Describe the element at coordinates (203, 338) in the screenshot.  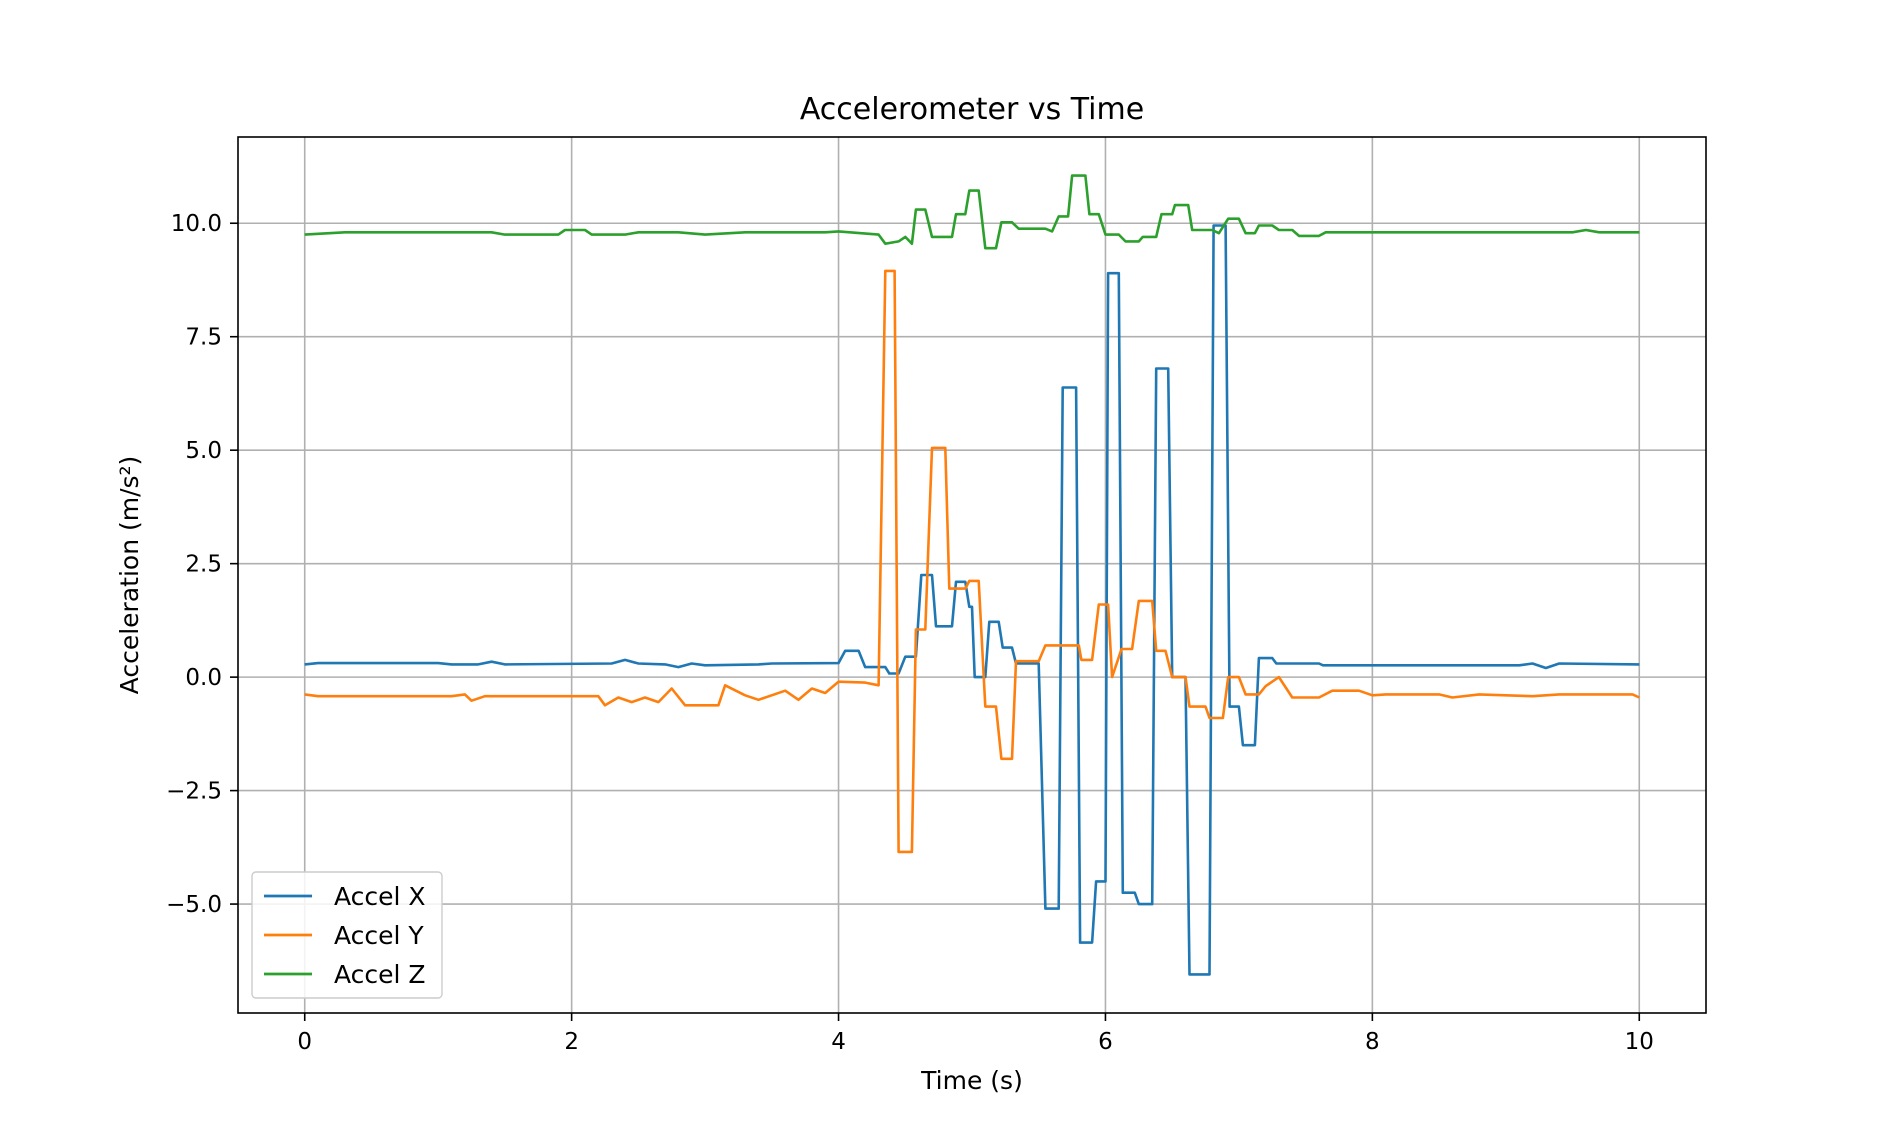
I see `y-tick-label: 7.5` at that location.